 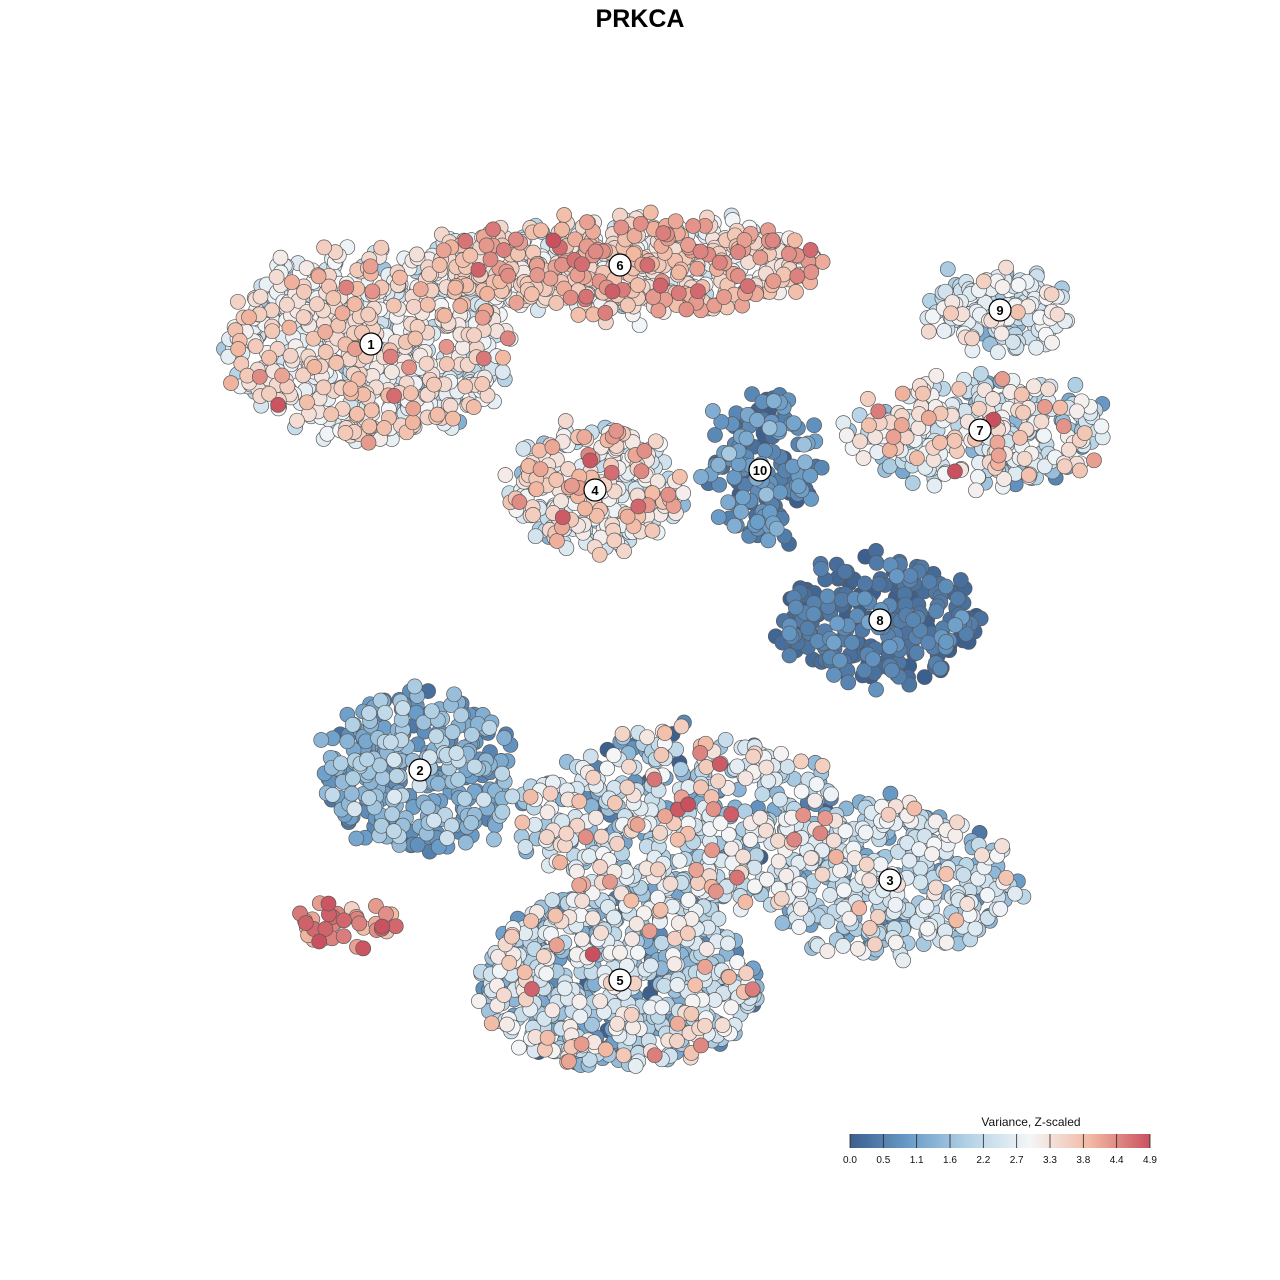 I want to click on colorbar-tick-label: 0.5, so click(x=883, y=1160).